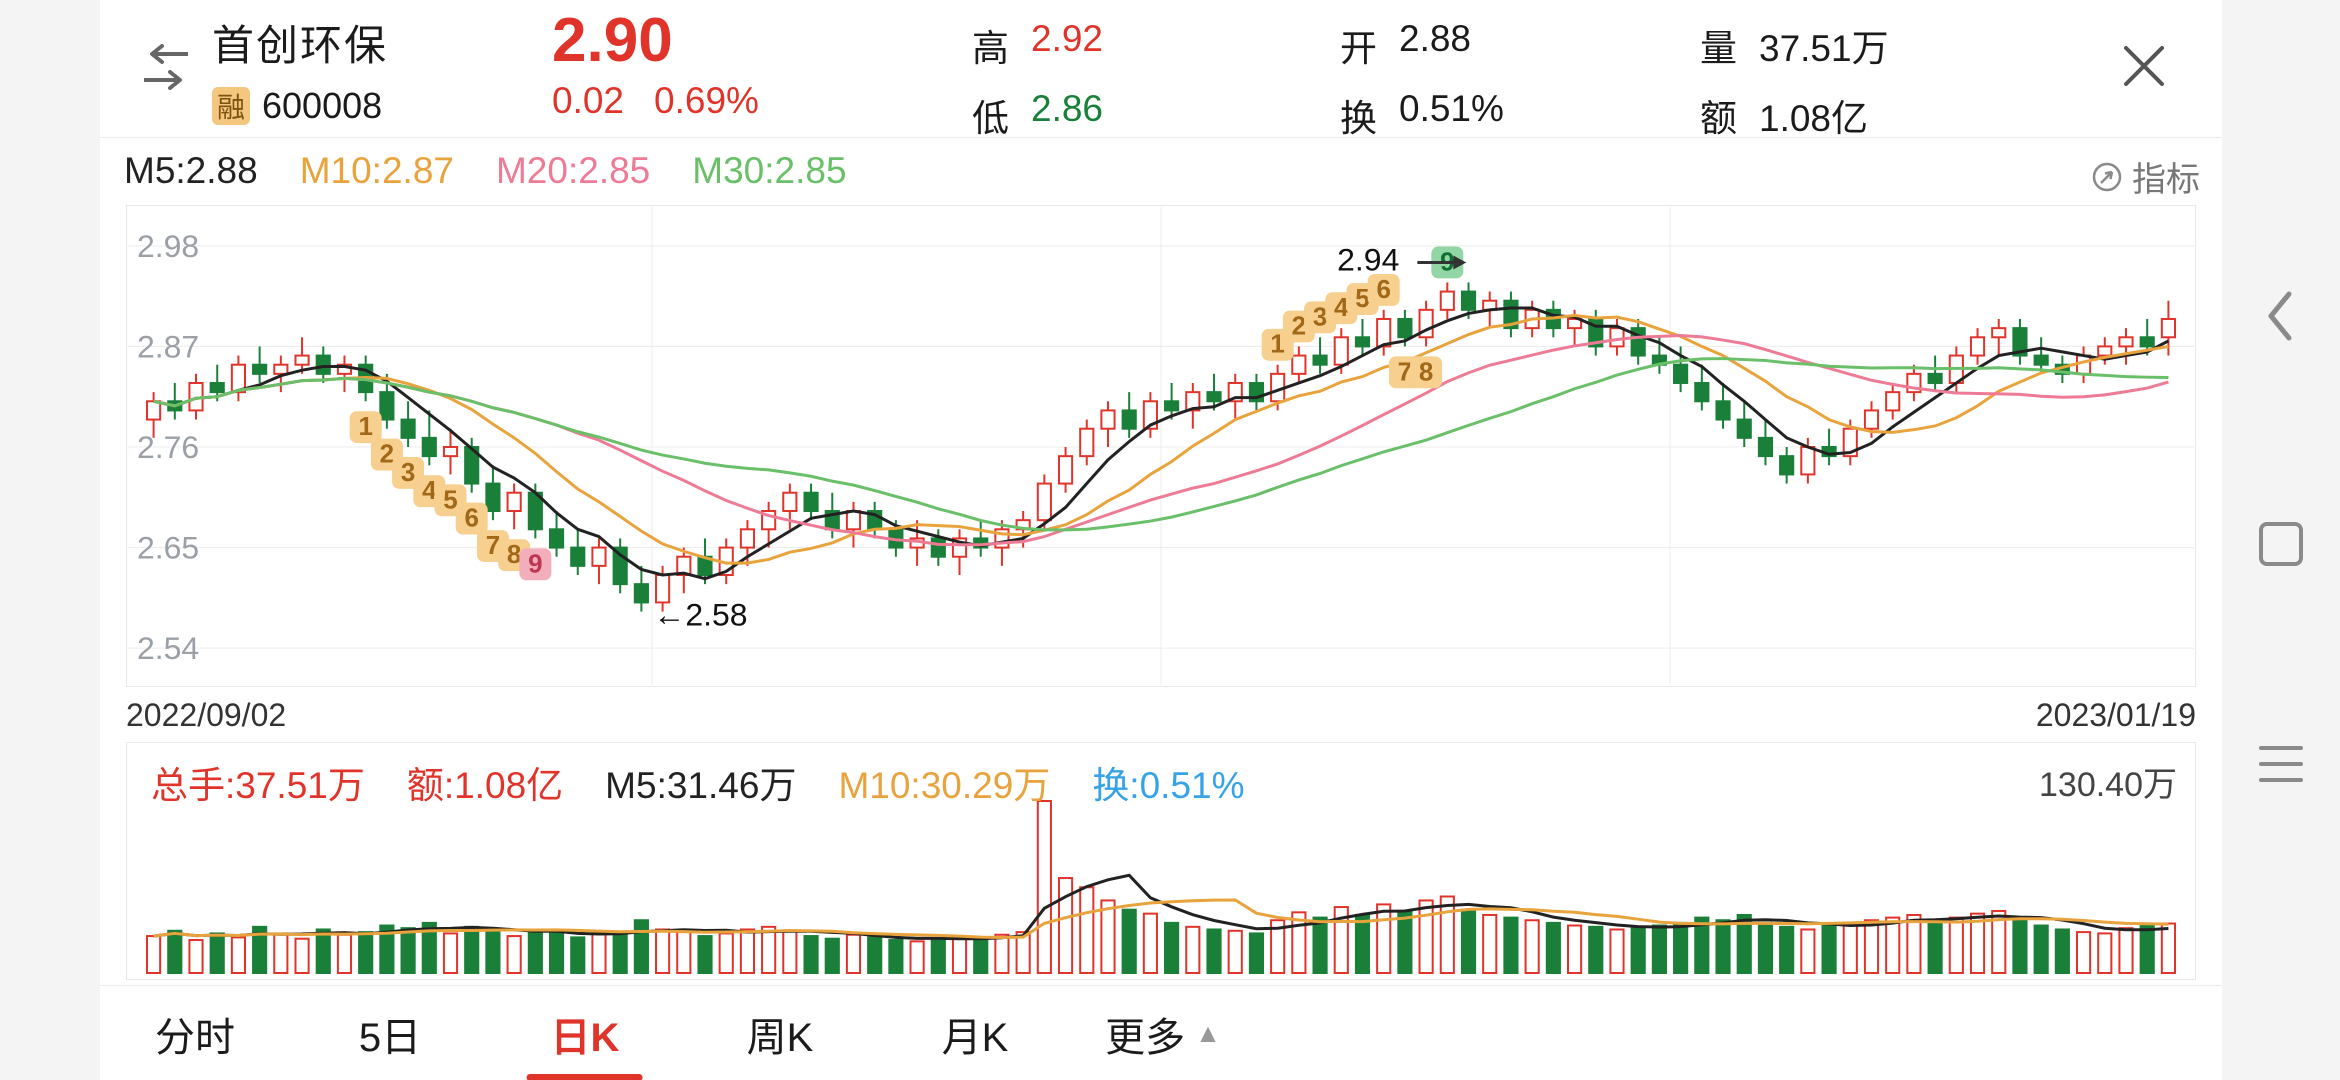 The height and width of the screenshot is (1080, 2340). Describe the element at coordinates (485, 785) in the screenshot. I see `amount-stat: 额:1.08亿` at that location.